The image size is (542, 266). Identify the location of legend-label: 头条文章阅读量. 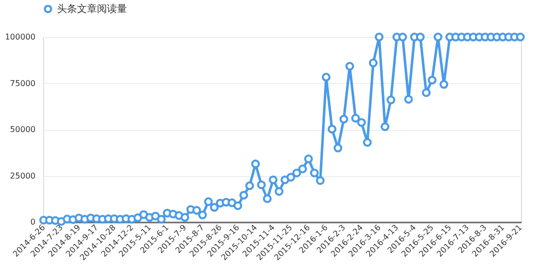
(92, 9).